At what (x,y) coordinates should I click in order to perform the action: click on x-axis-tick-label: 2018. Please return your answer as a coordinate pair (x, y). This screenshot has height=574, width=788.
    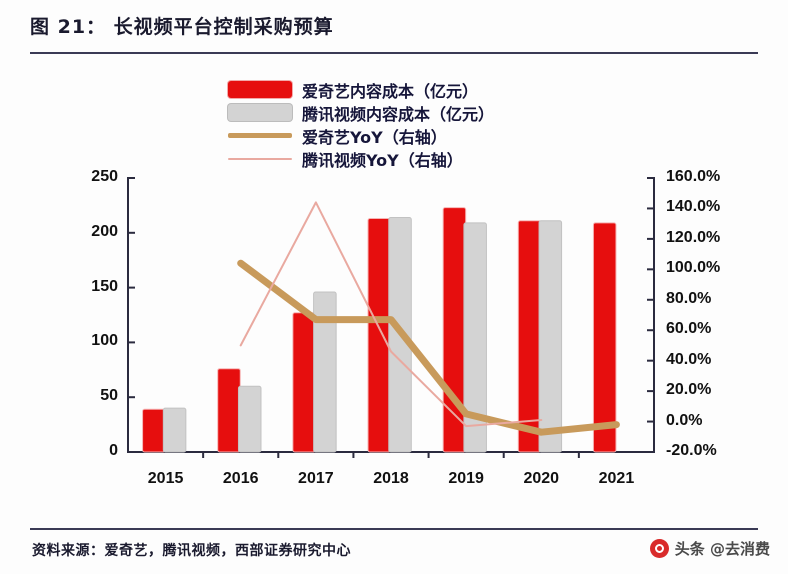
    Looking at the image, I should click on (391, 478).